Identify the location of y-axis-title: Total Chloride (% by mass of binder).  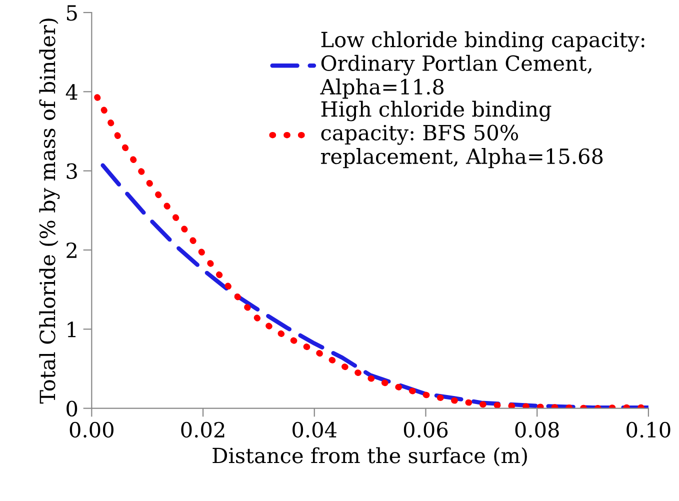
(49, 211).